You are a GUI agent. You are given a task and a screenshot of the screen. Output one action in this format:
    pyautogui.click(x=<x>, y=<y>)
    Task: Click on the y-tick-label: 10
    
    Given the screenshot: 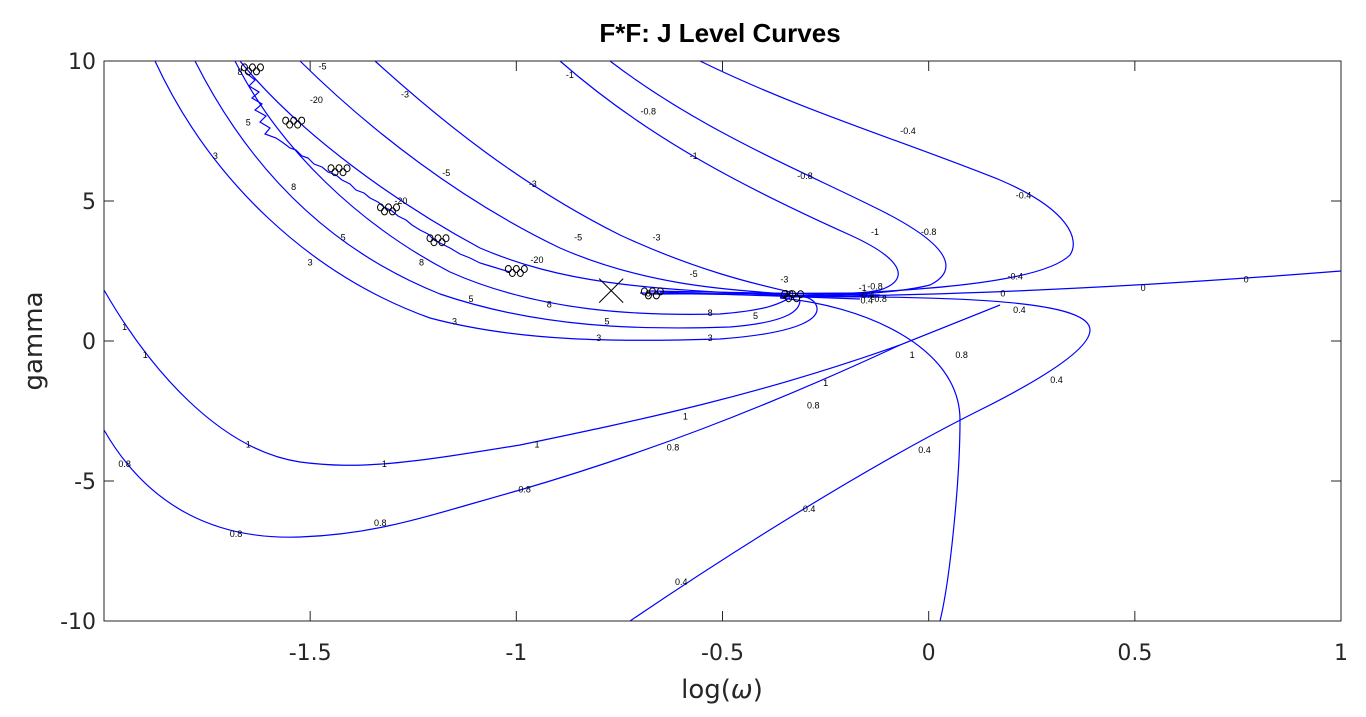 What is the action you would take?
    pyautogui.click(x=82, y=62)
    